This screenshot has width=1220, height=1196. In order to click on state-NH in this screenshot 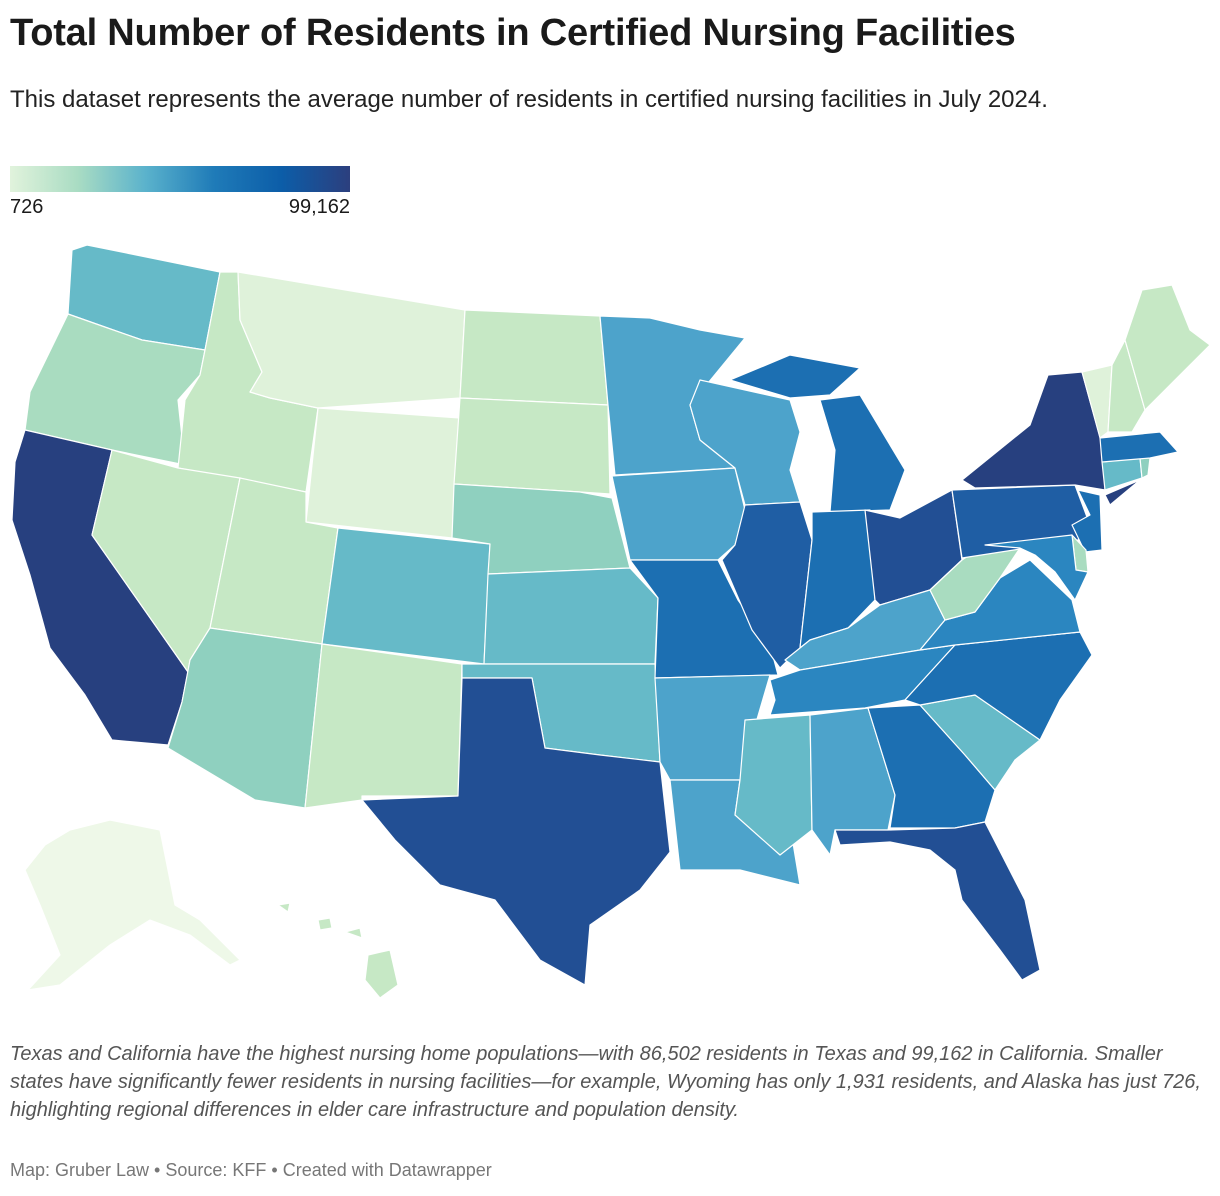, I will do `click(1126, 386)`.